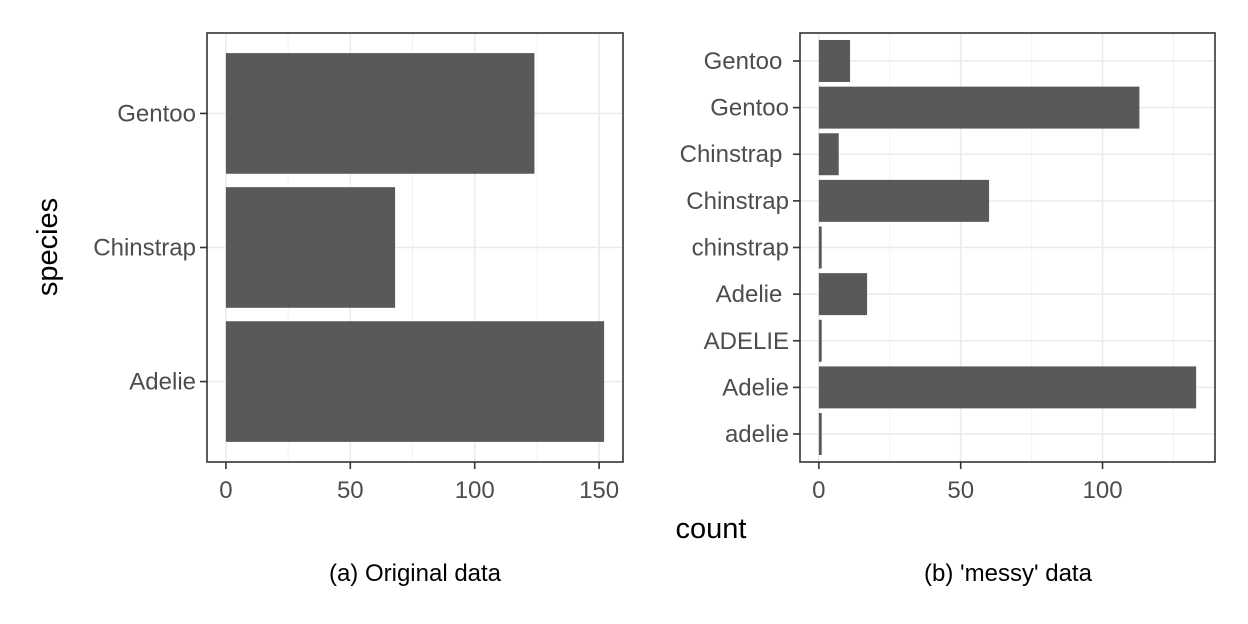 Image resolution: width=1248 pixels, height=624 pixels. Describe the element at coordinates (415, 573) in the screenshot. I see `caption-a: (a) Original data` at that location.